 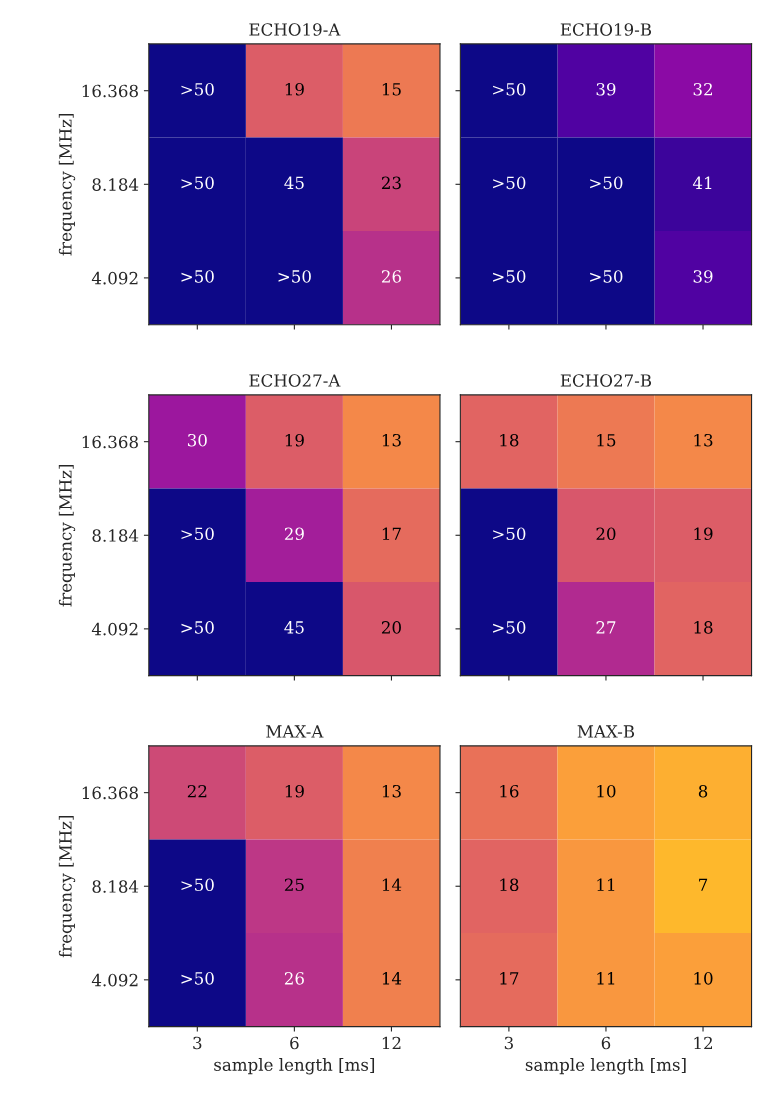 What do you see at coordinates (391, 183) in the screenshot?
I see `data-label: 23` at bounding box center [391, 183].